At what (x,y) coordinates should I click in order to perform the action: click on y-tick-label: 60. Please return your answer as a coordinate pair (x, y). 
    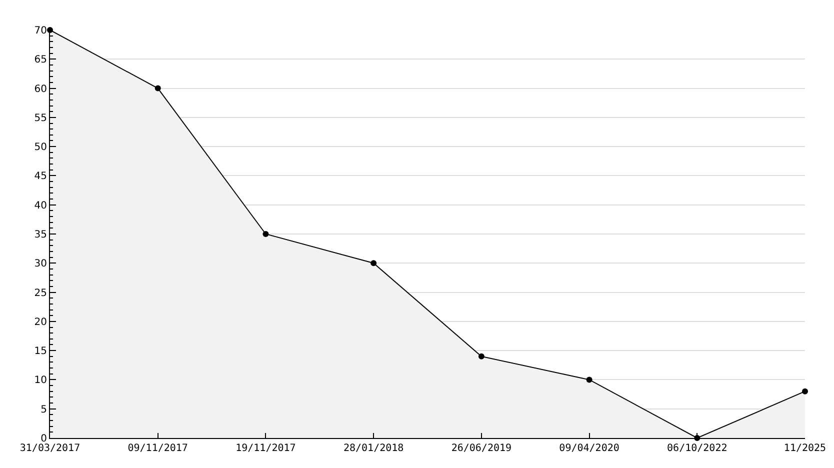
    Looking at the image, I should click on (40, 89).